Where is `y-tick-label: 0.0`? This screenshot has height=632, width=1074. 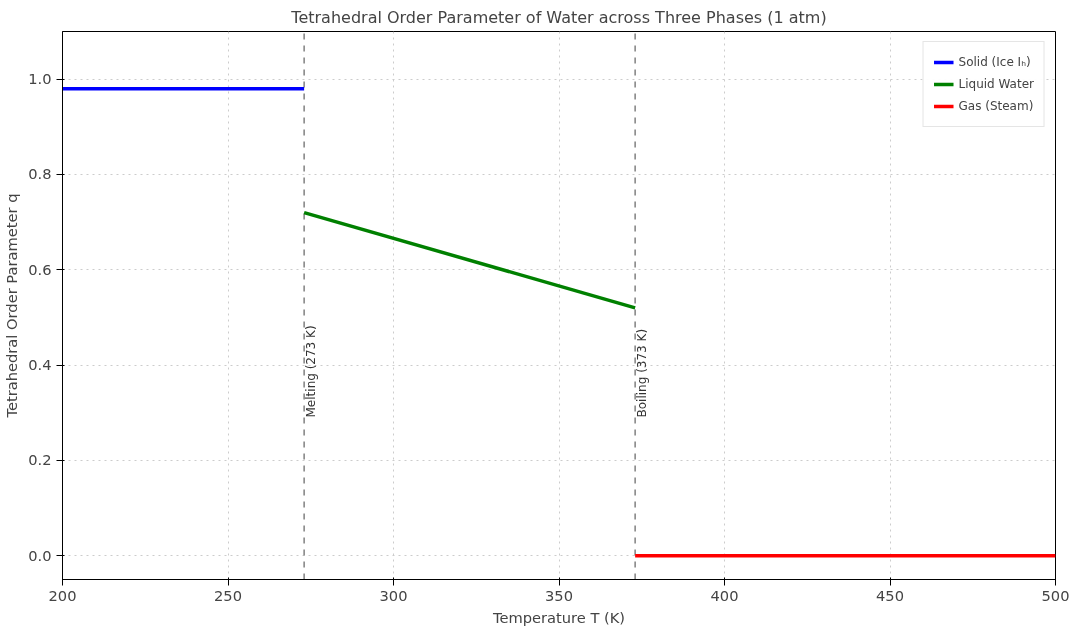 y-tick-label: 0.0 is located at coordinates (40, 555).